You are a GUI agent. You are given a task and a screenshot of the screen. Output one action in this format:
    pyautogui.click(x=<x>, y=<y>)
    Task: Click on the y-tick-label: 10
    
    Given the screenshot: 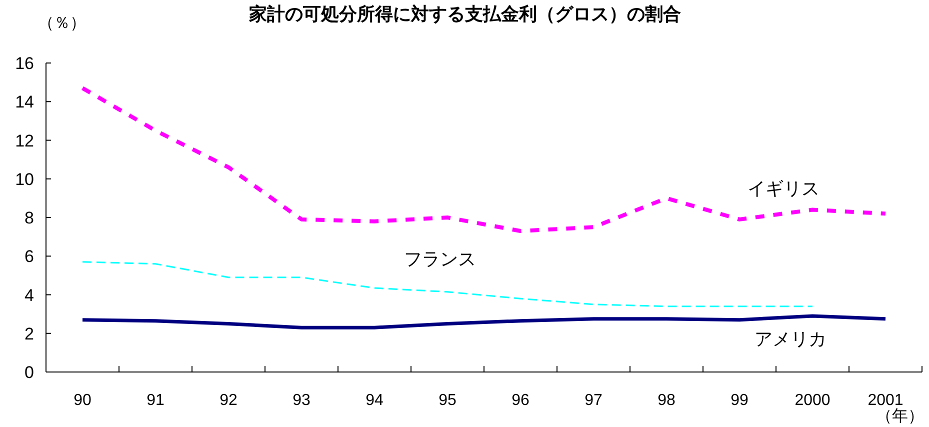 What is the action you would take?
    pyautogui.click(x=24, y=179)
    